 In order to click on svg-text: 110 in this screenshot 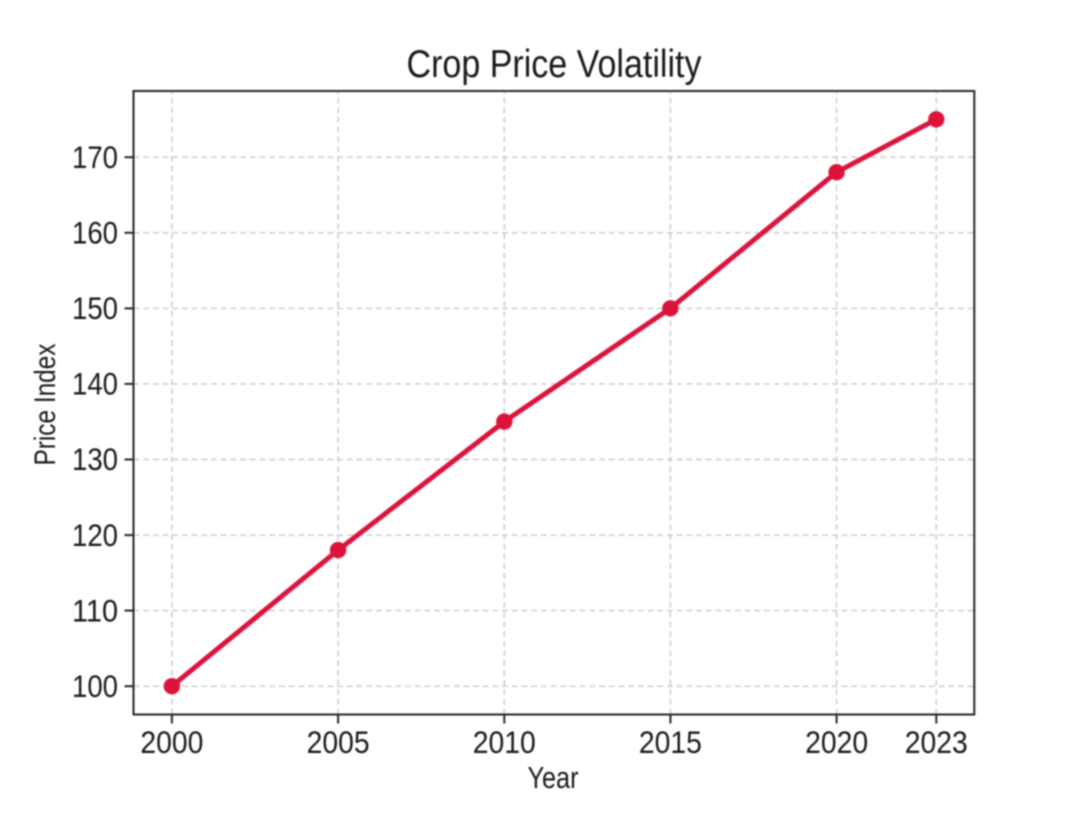, I will do `click(95, 610)`.